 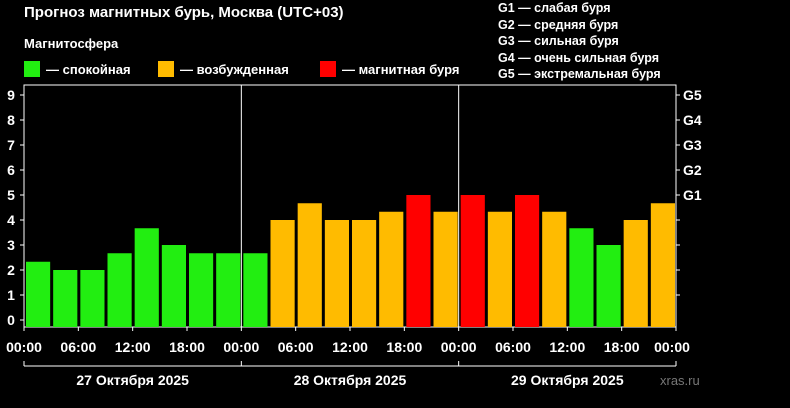 I want to click on g5-description: G5 — экстремальная буря, so click(x=579, y=74).